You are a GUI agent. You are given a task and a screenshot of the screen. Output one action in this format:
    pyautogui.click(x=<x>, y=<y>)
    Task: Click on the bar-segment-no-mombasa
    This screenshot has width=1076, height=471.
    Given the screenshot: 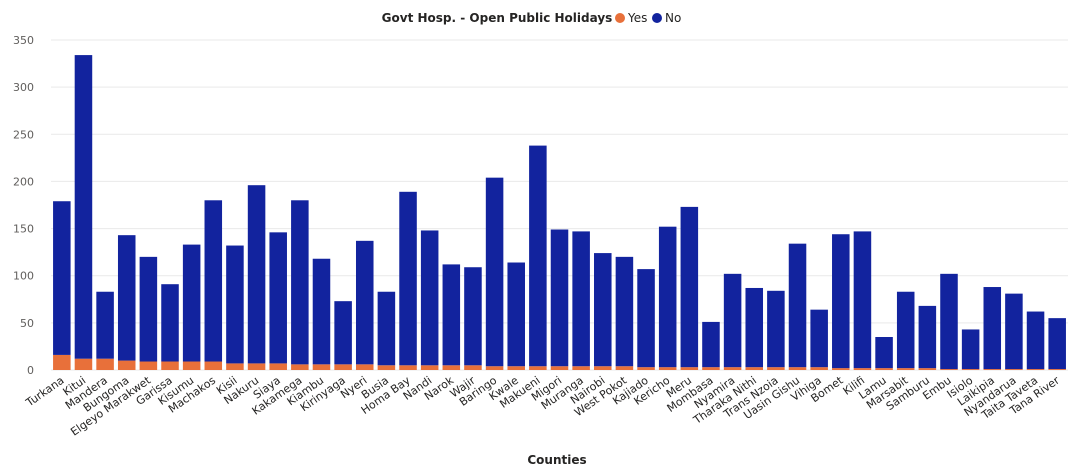 What is the action you would take?
    pyautogui.click(x=711, y=344)
    